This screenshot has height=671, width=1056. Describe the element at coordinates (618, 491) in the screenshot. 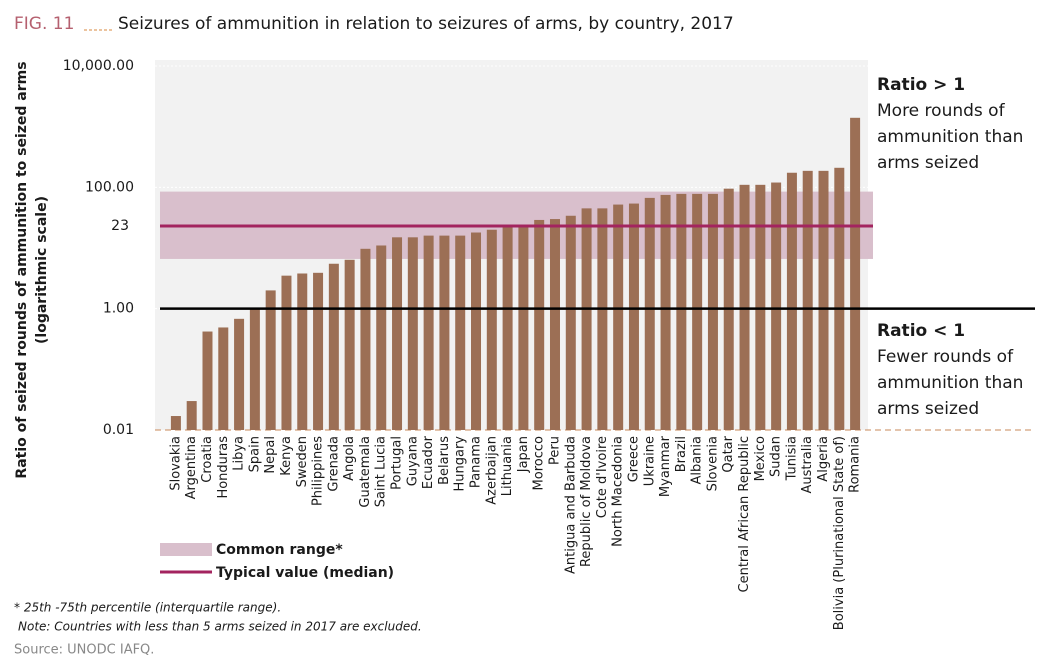

I see `x-tick-label: North Macedonia` at that location.